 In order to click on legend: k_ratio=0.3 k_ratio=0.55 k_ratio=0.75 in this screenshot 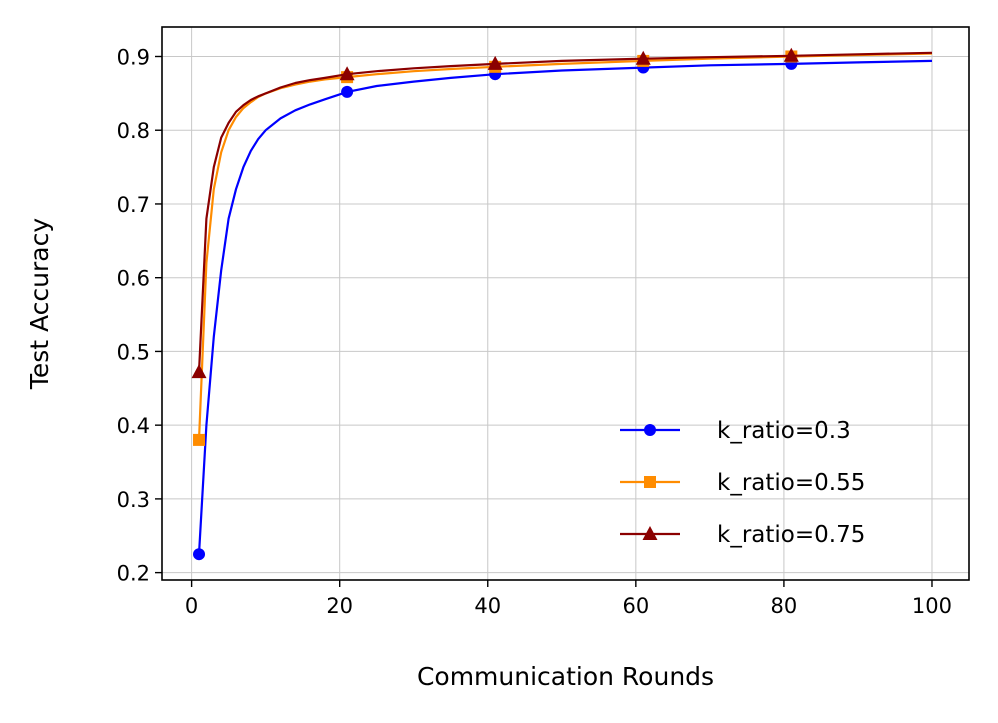, I will do `click(742, 483)`.